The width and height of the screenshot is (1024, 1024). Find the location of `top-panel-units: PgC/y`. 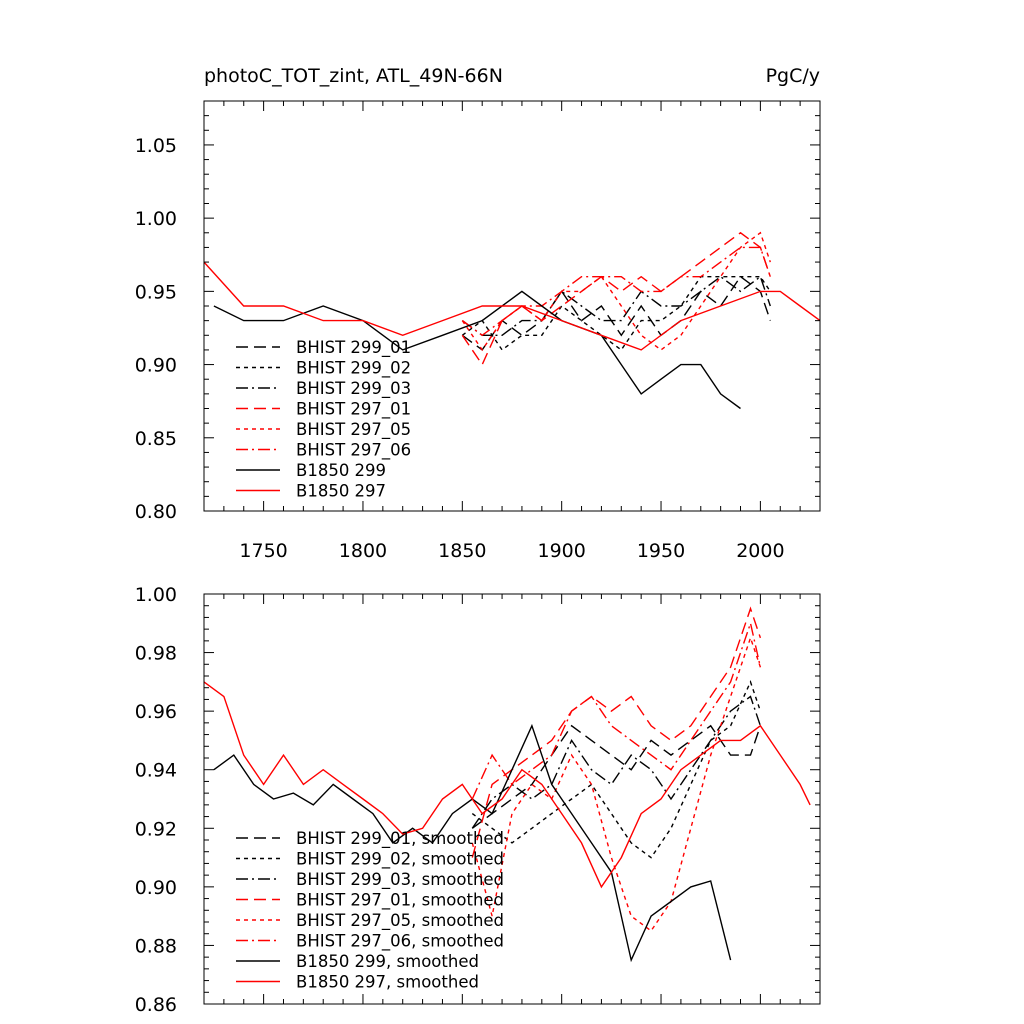

top-panel-units: PgC/y is located at coordinates (793, 76).